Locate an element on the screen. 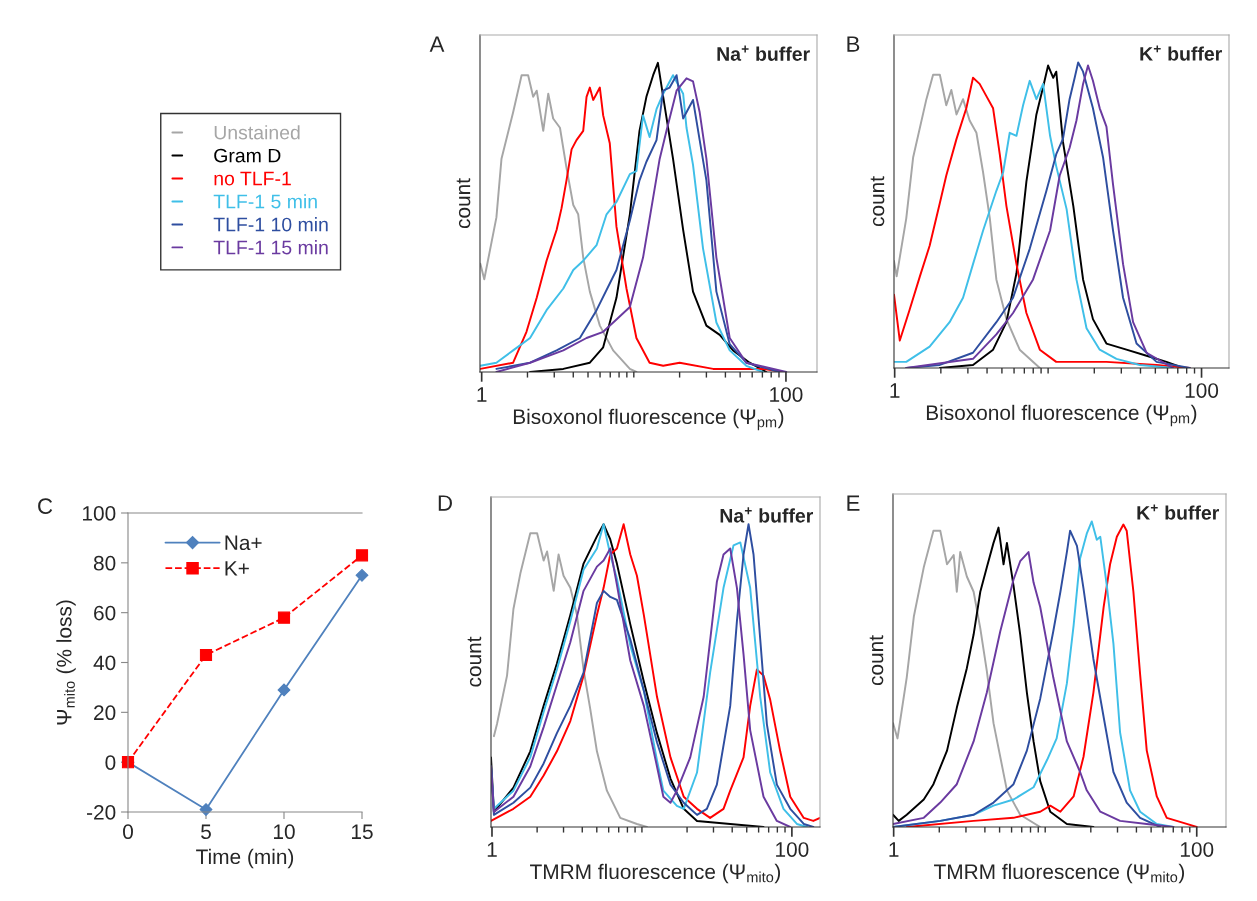 The height and width of the screenshot is (901, 1257). y-axis-title: Ψ$_{mito}$ (% loss) is located at coordinates (66, 662).